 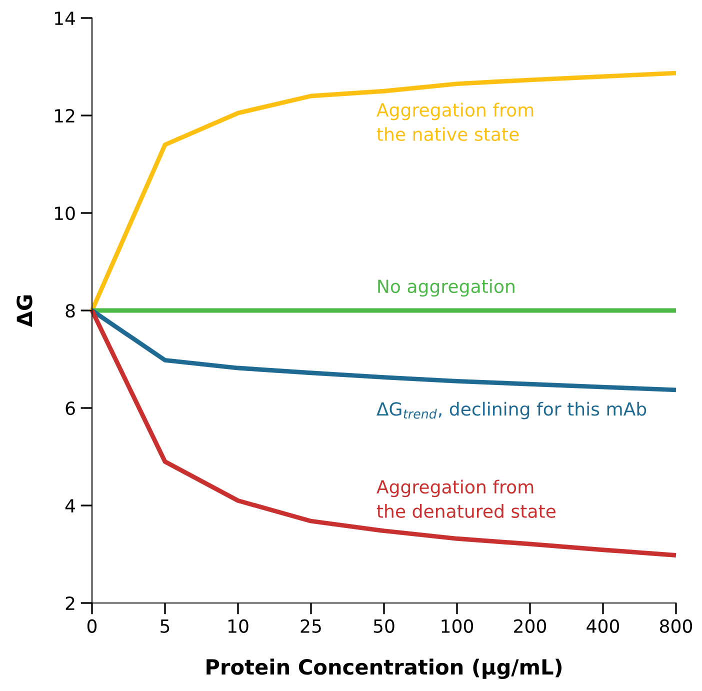 What do you see at coordinates (165, 626) in the screenshot?
I see `x-tick-label: 5` at bounding box center [165, 626].